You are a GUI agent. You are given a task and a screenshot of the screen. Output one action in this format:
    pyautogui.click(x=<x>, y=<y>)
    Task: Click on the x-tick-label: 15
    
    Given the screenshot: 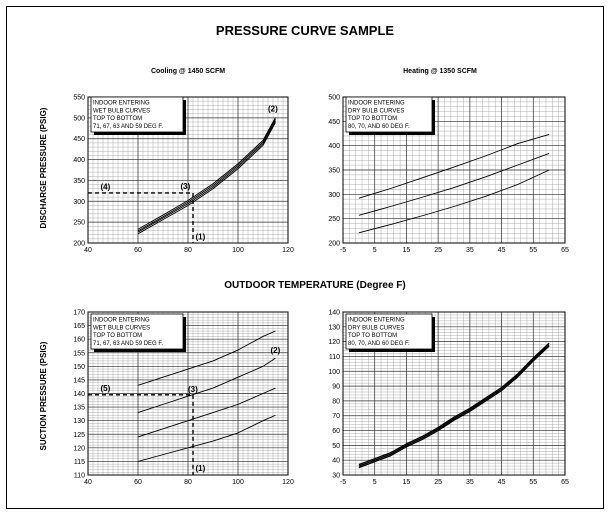 What is the action you would take?
    pyautogui.click(x=407, y=482)
    